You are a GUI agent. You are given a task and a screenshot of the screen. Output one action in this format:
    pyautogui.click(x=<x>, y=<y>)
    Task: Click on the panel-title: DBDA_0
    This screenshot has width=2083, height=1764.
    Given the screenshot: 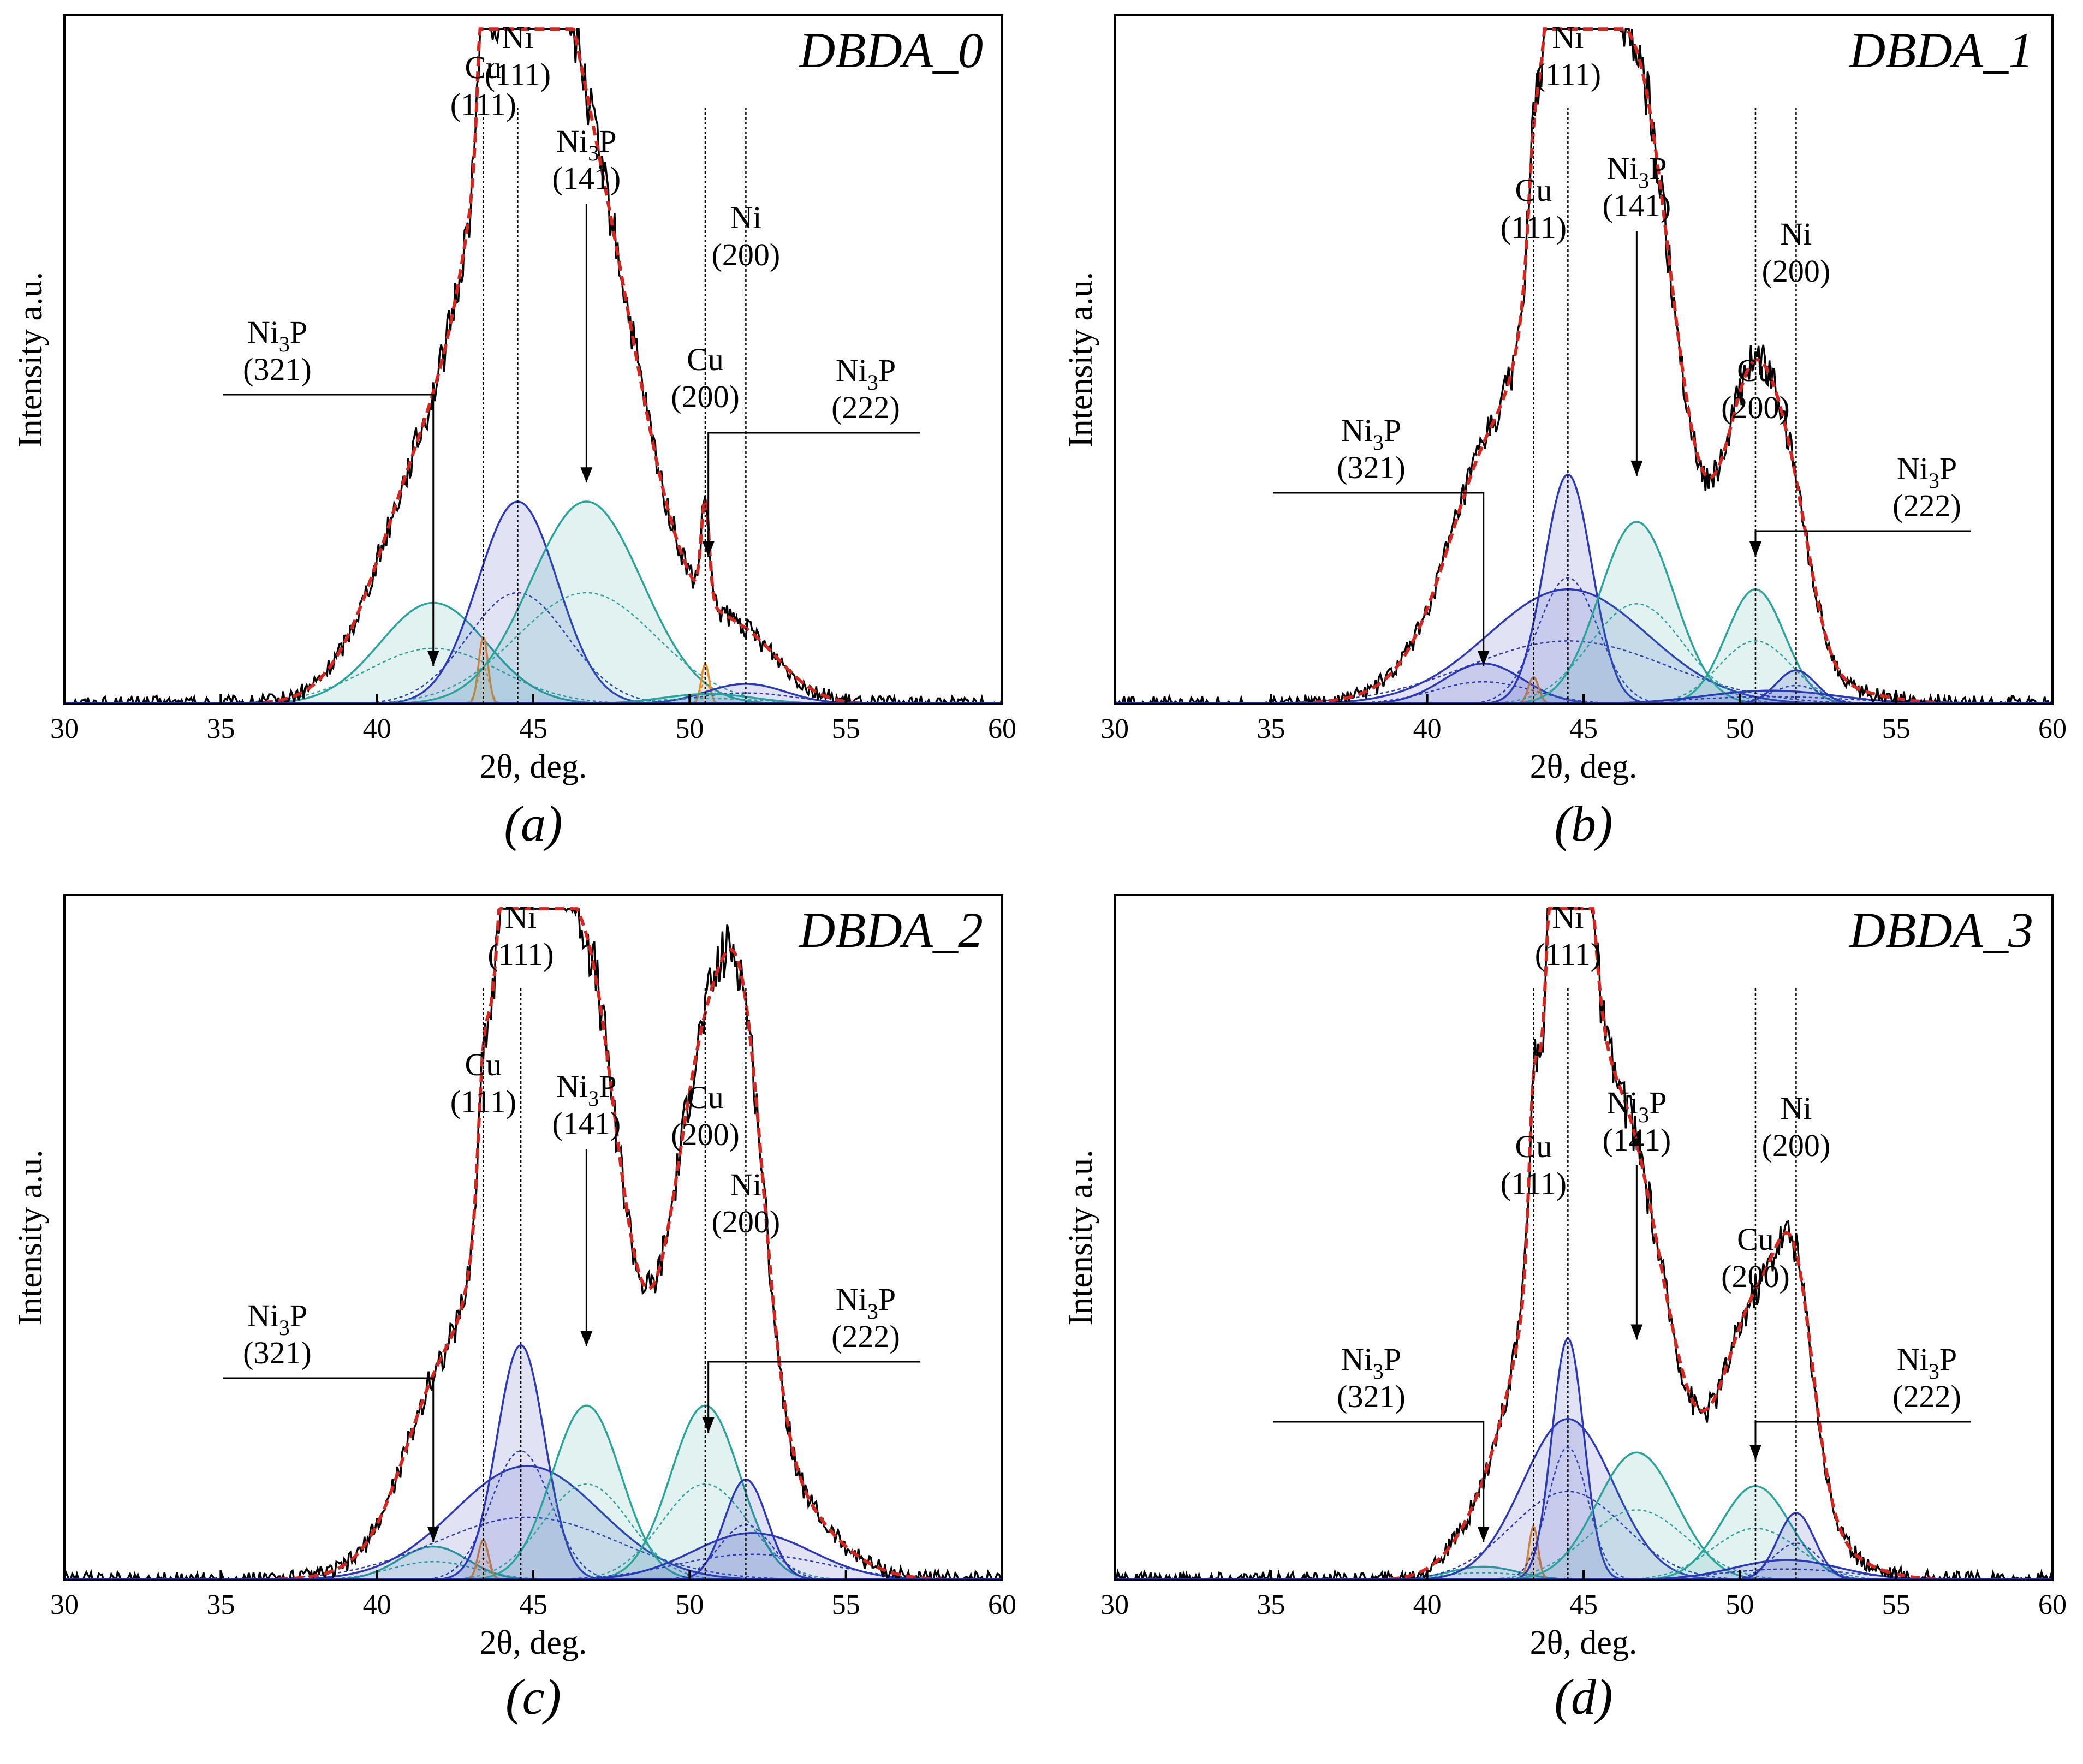 What is the action you would take?
    pyautogui.click(x=890, y=50)
    